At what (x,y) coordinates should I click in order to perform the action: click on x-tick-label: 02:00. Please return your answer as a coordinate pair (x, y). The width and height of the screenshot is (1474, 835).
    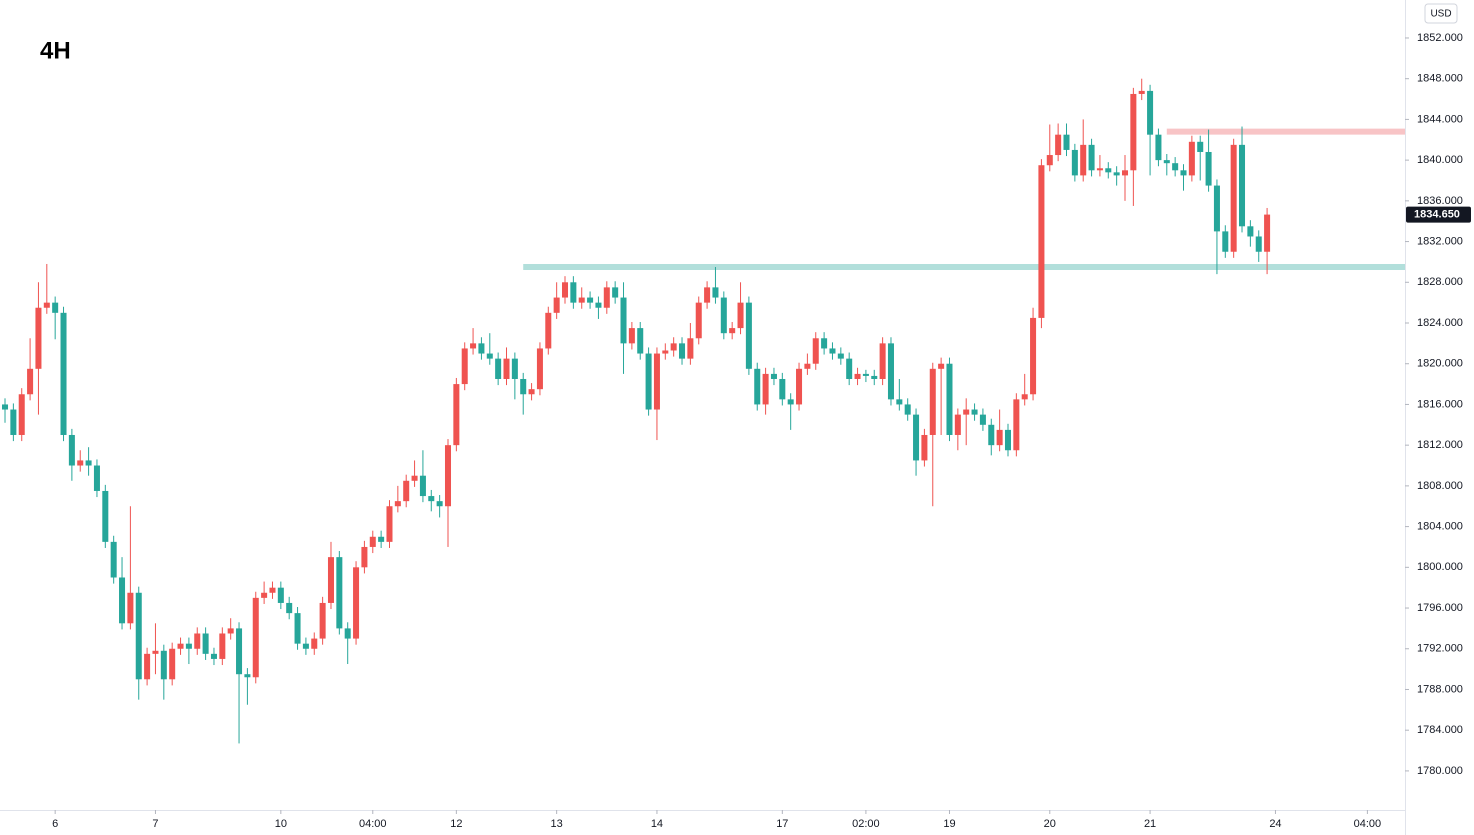
    Looking at the image, I should click on (866, 824).